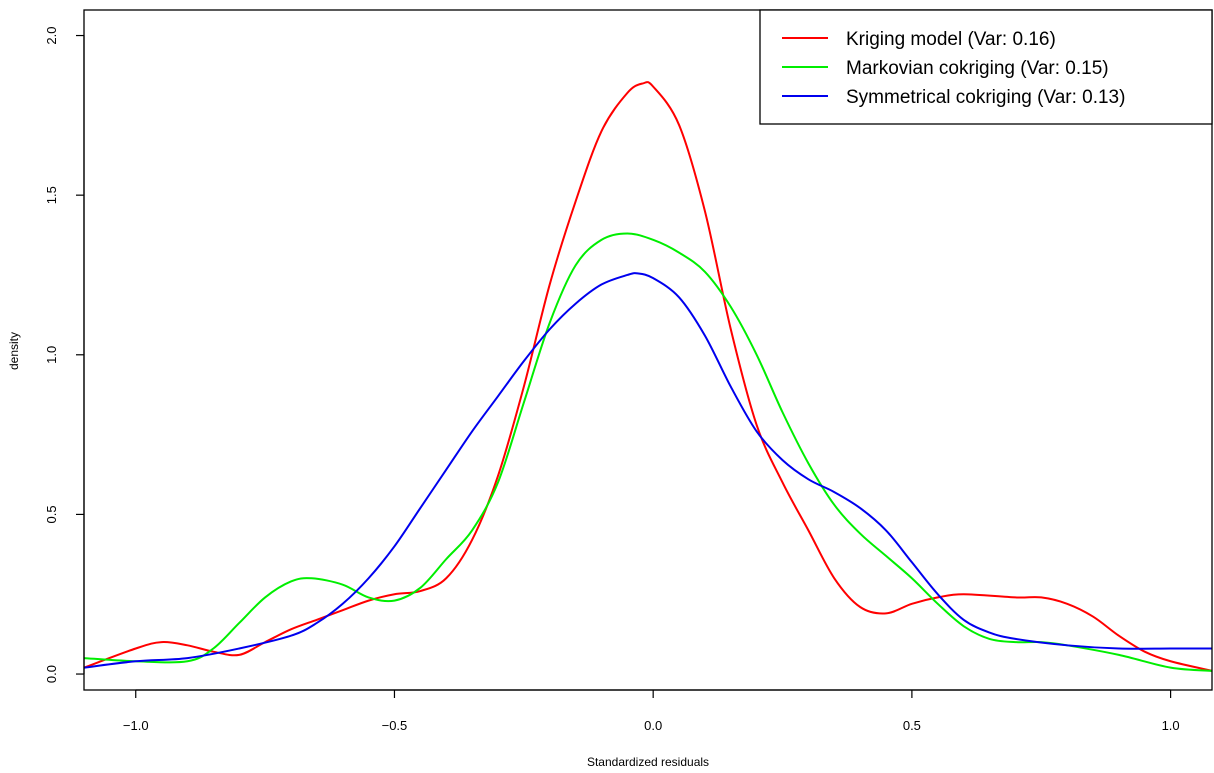 The width and height of the screenshot is (1214, 773). I want to click on y-tick-label: 1.5, so click(51, 195).